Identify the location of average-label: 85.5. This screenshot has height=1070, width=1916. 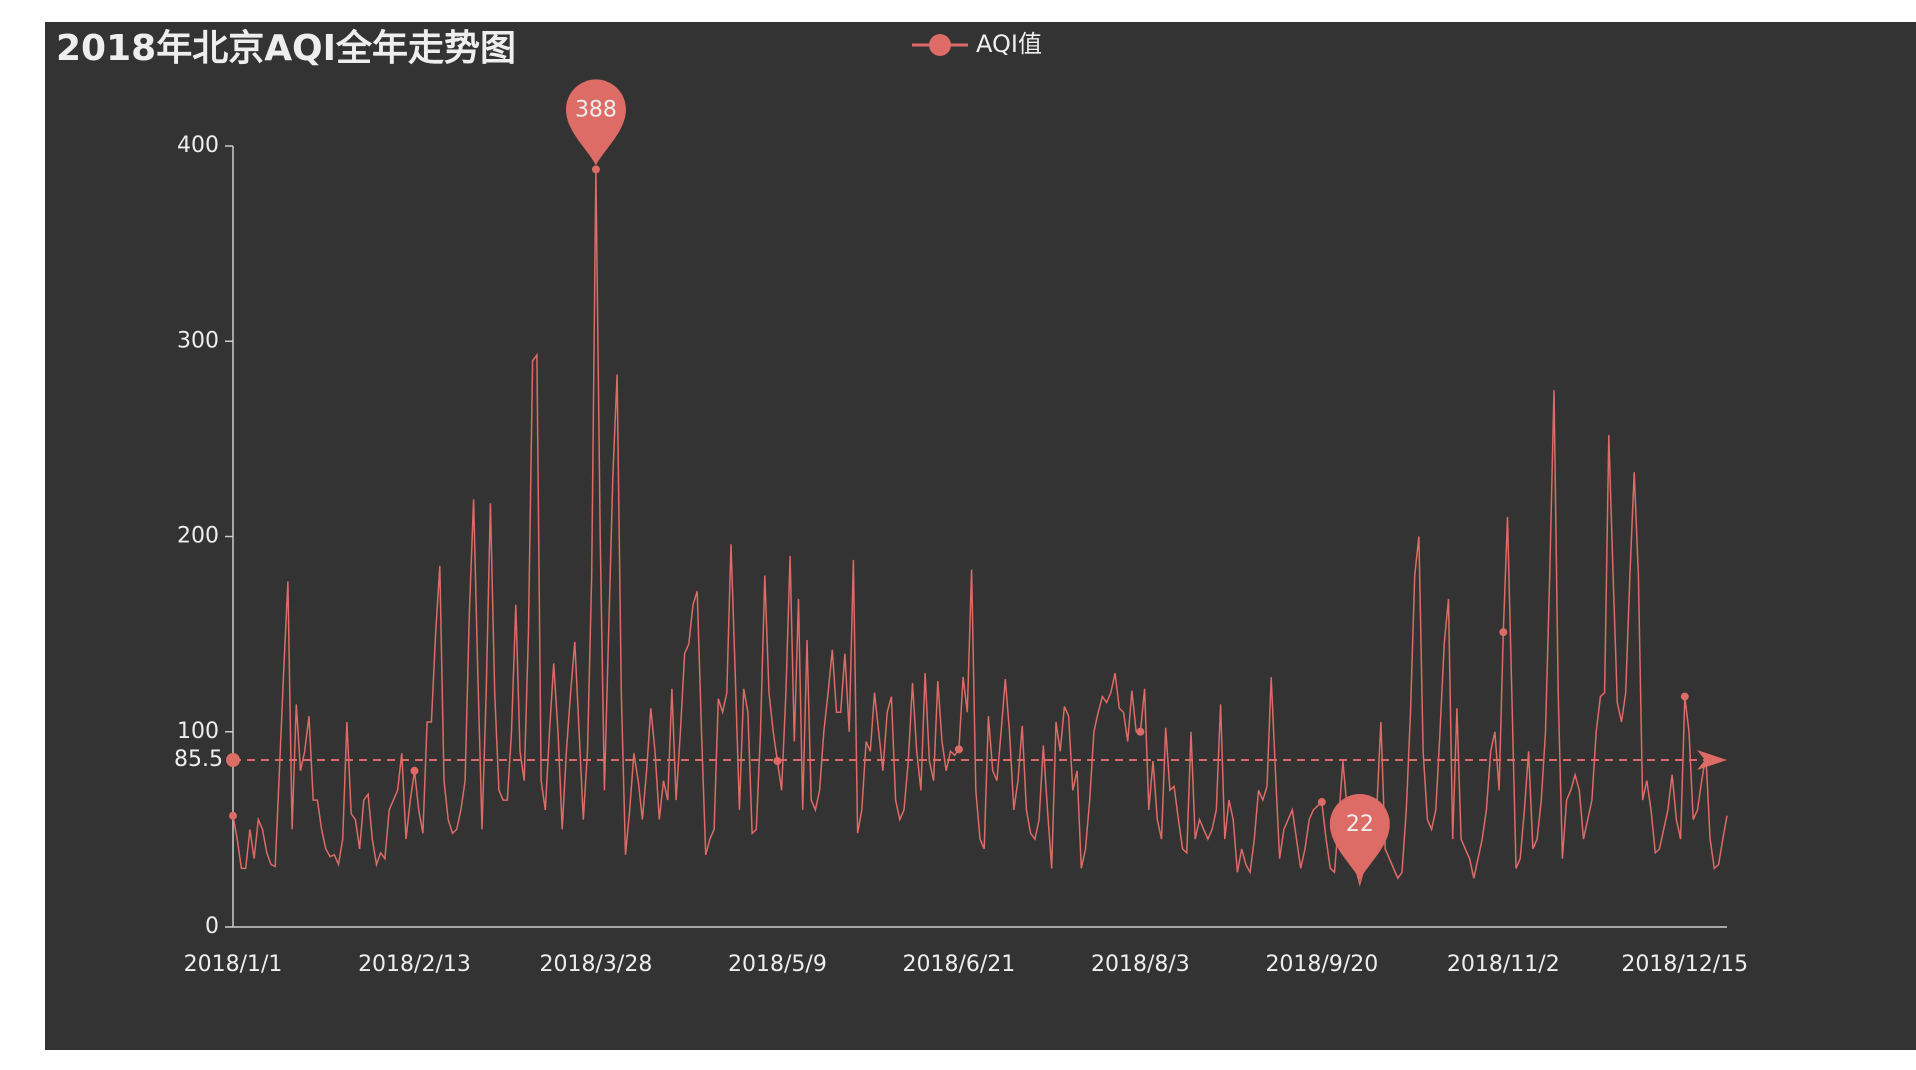
(198, 759).